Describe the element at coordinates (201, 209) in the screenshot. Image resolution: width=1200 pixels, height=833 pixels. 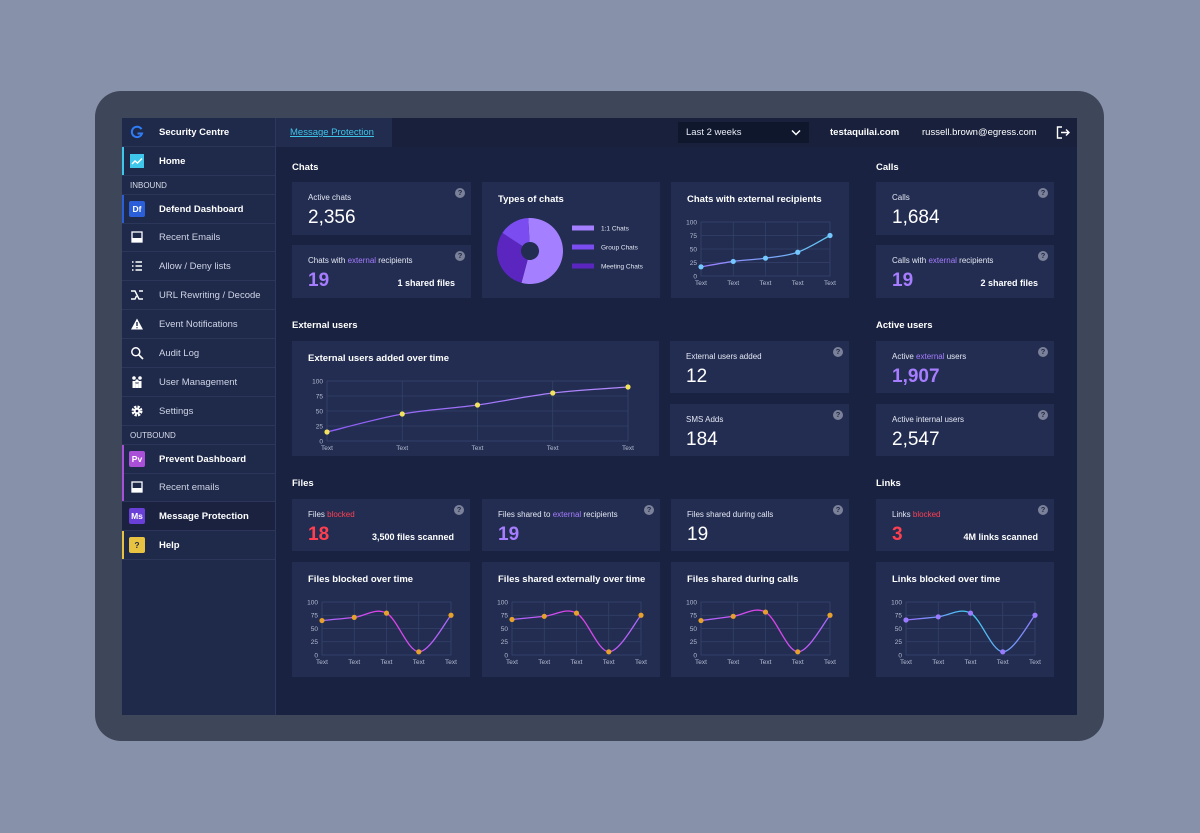
I see `nav-label: Defend Dashboard` at that location.